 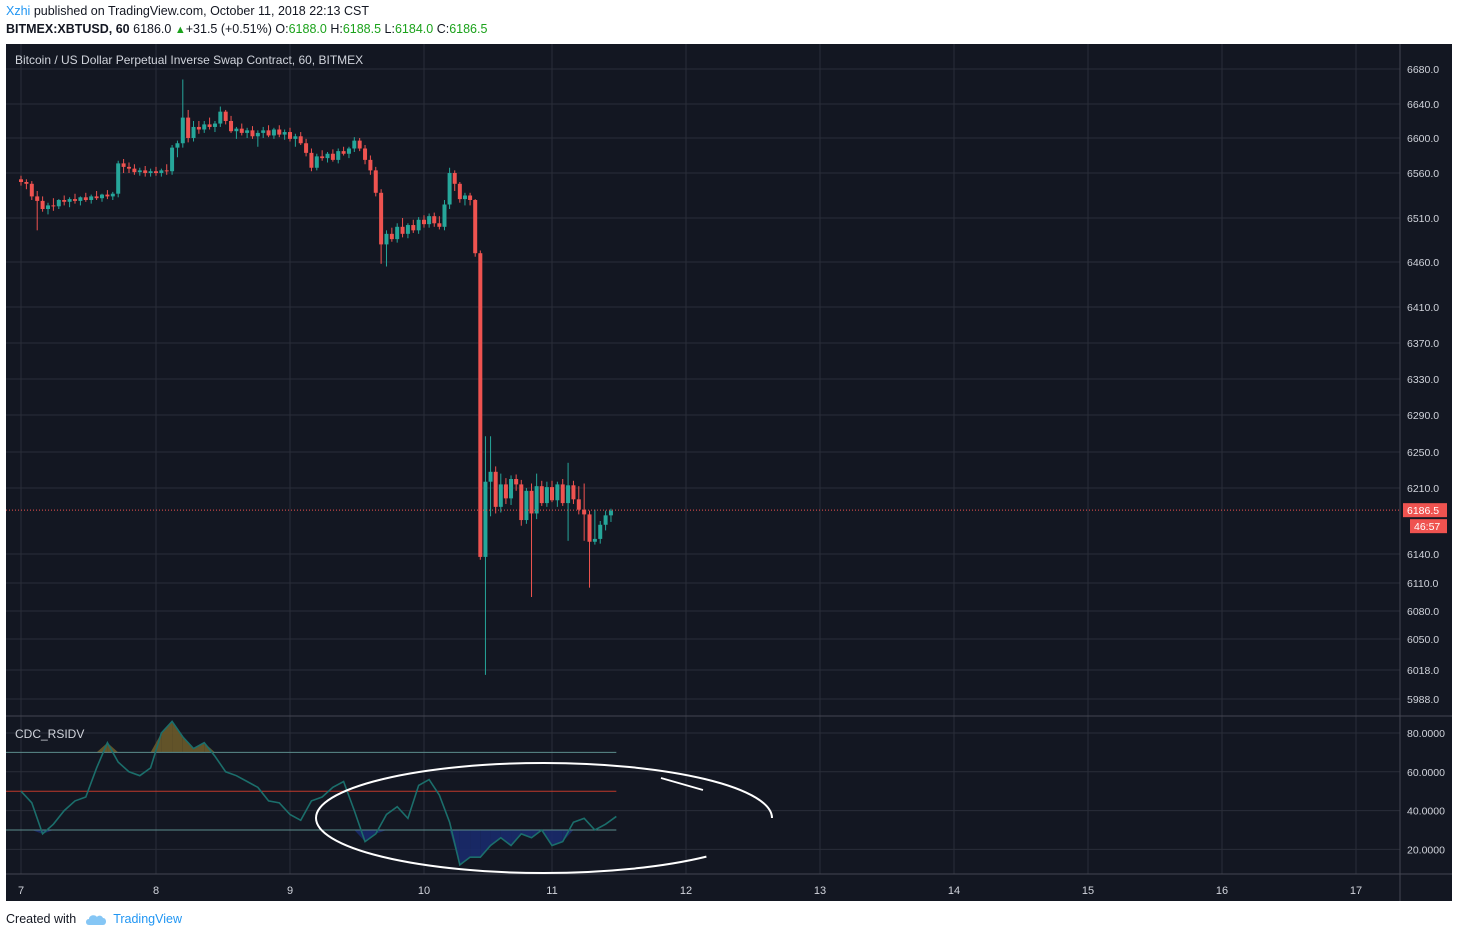 I want to click on overbought-fill, so click(x=156, y=743).